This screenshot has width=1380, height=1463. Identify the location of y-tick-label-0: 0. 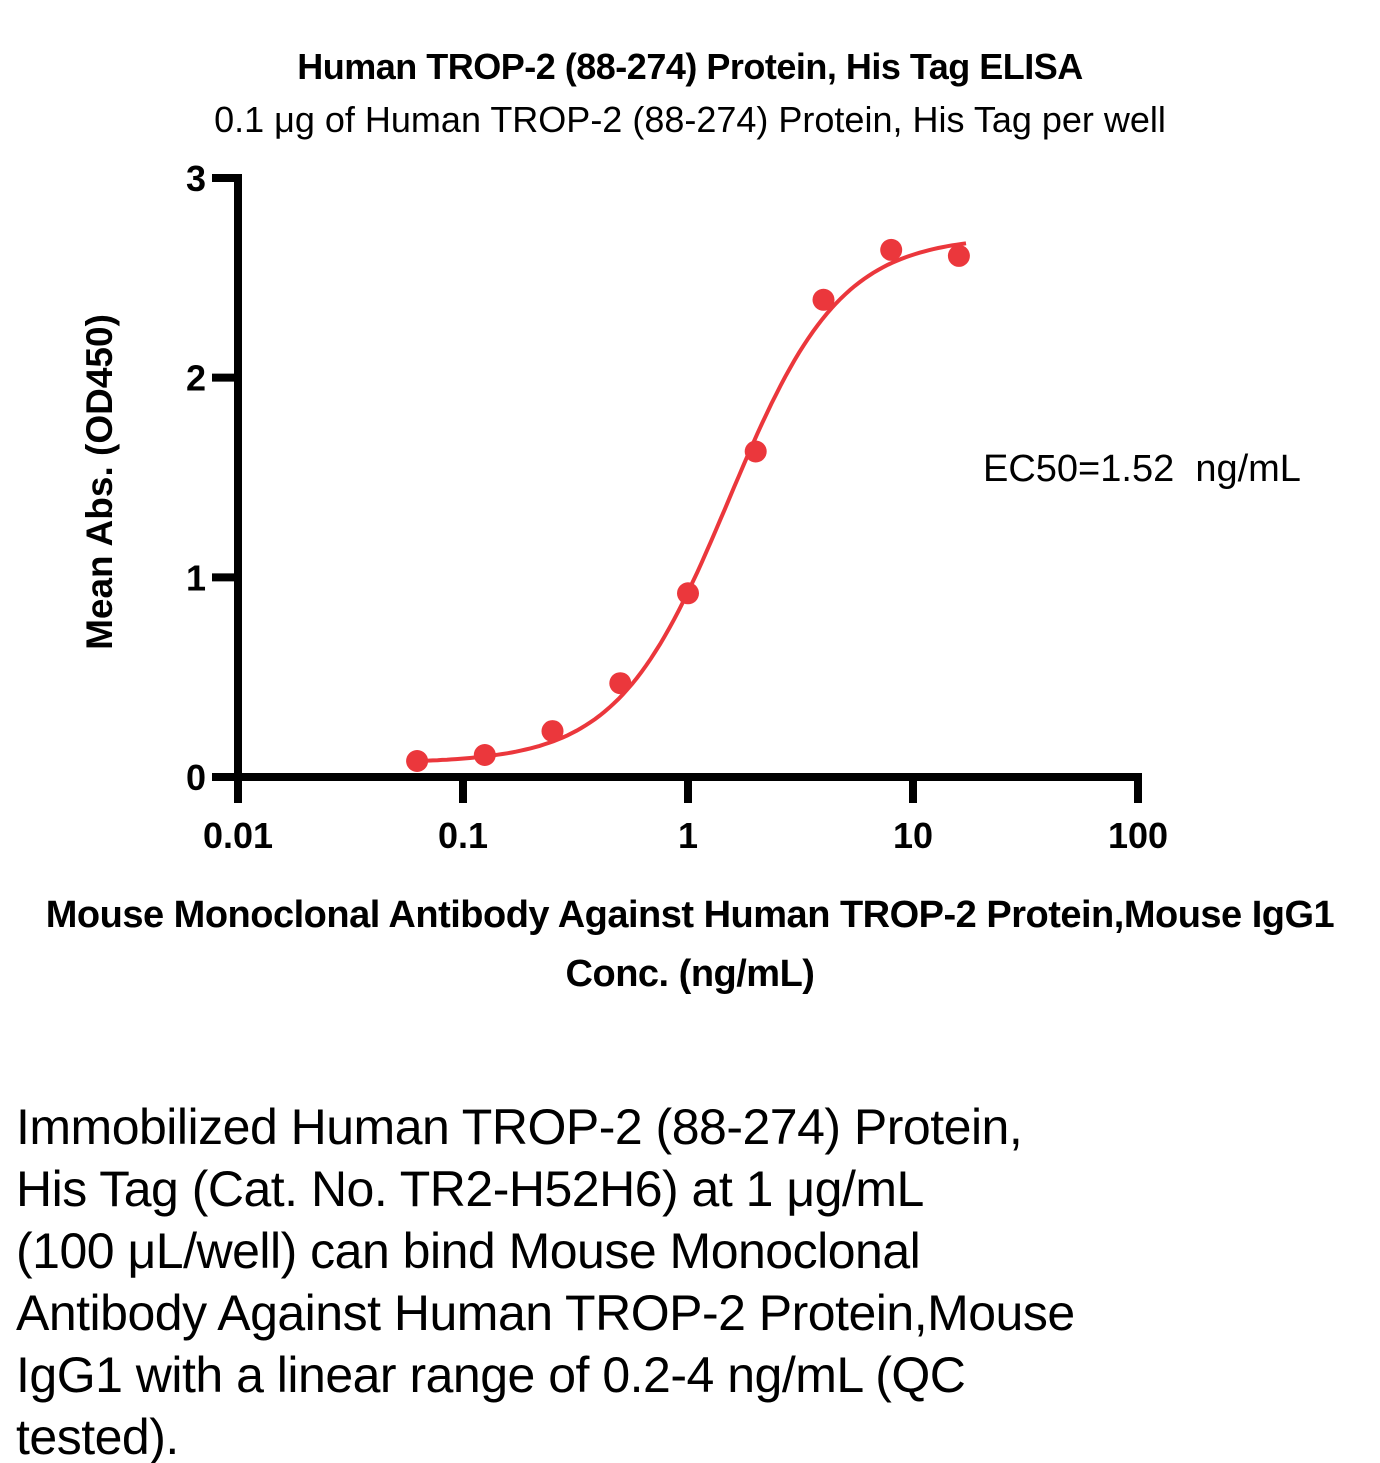
(196, 777).